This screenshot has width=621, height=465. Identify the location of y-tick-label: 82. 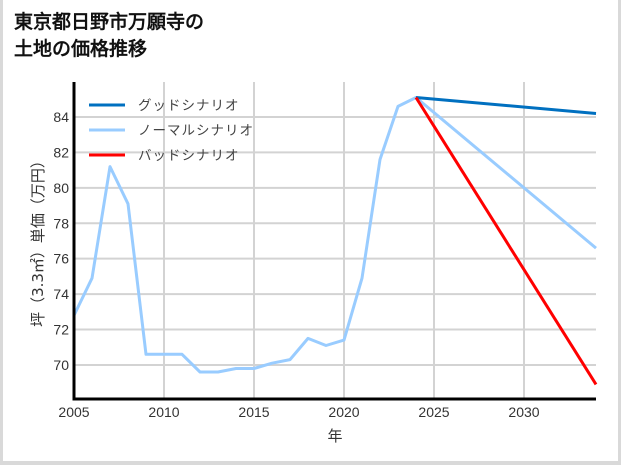
(61, 152).